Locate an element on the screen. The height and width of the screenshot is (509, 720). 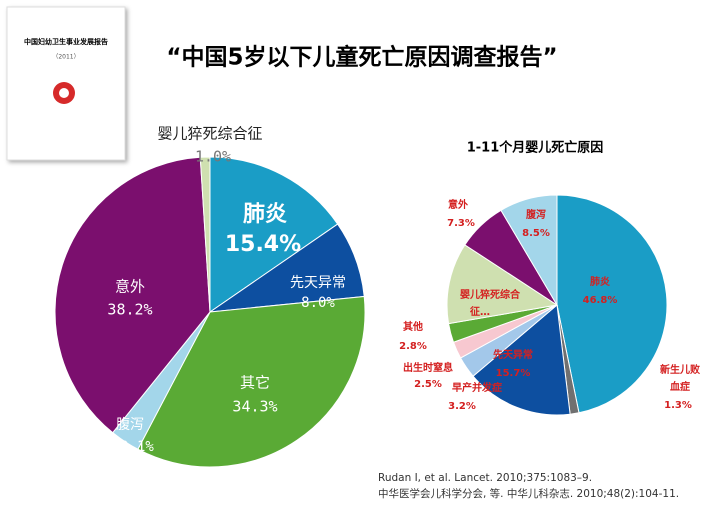
book-title: 中国妇幼卫生事业发展报告 is located at coordinates (66, 41).